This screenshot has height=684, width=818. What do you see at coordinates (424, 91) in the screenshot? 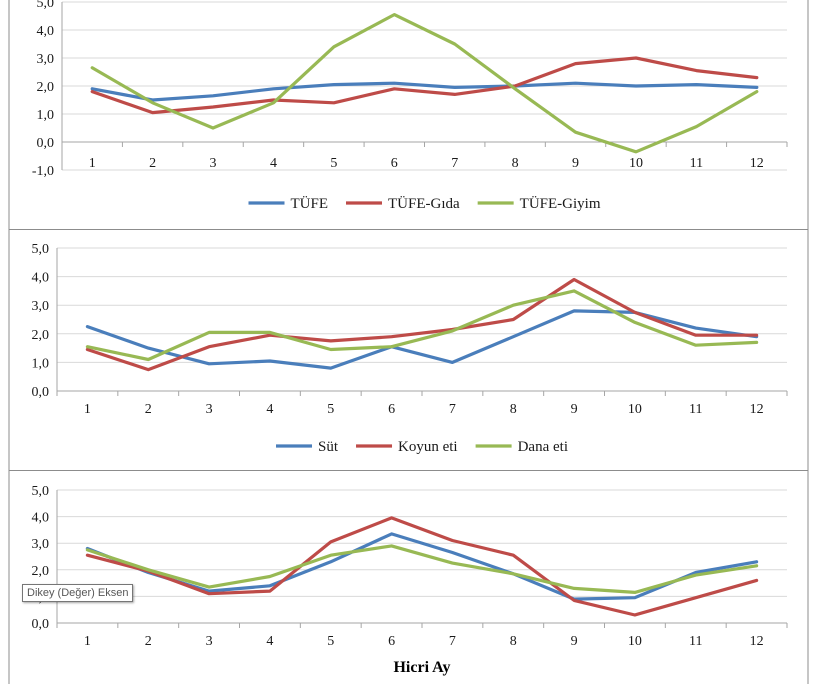
I see `series-line-tüfe` at bounding box center [424, 91].